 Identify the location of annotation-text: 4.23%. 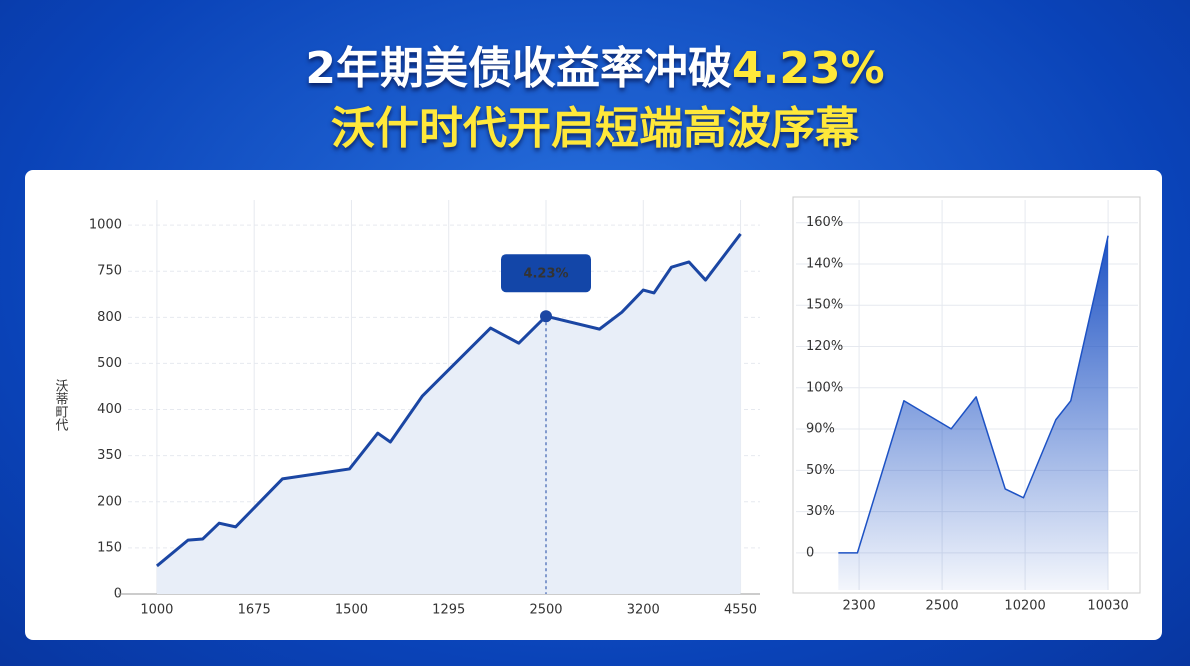
(545, 274).